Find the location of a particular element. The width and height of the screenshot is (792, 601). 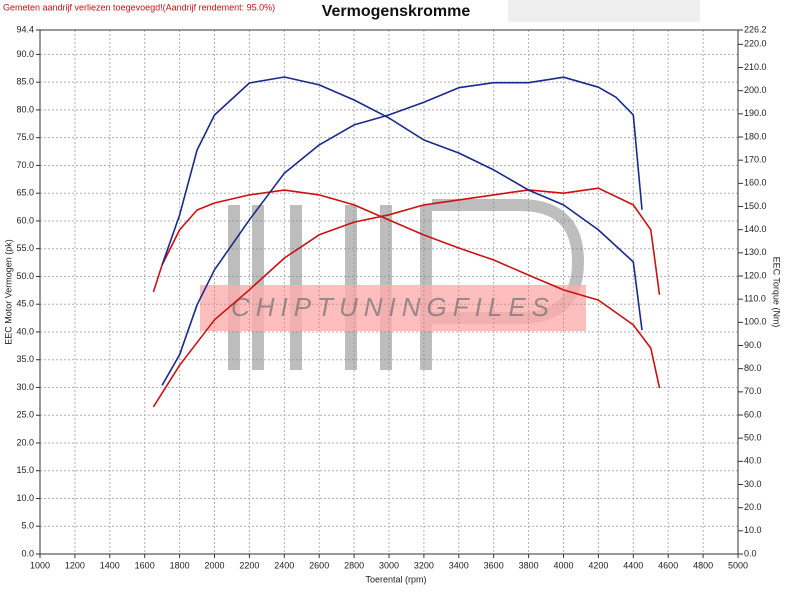

y2-tick-label: 20.0 is located at coordinates (753, 507).